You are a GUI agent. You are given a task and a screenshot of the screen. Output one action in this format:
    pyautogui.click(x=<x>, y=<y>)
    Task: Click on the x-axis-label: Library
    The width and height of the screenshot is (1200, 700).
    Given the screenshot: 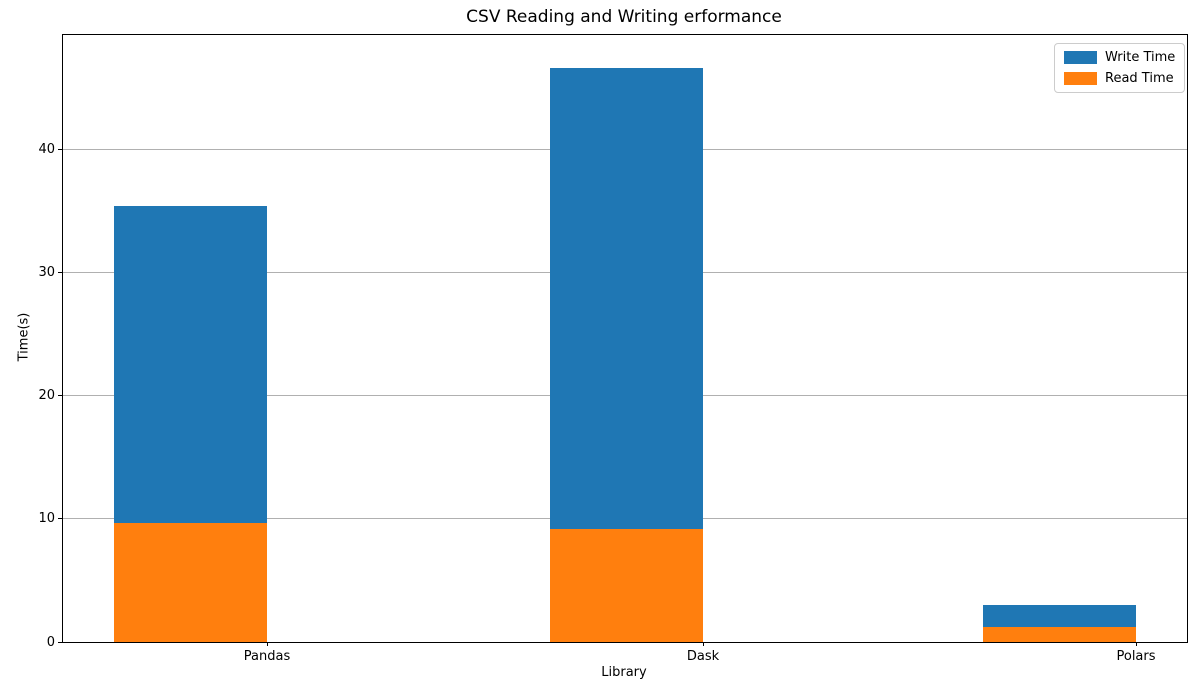 What is the action you would take?
    pyautogui.click(x=624, y=672)
    